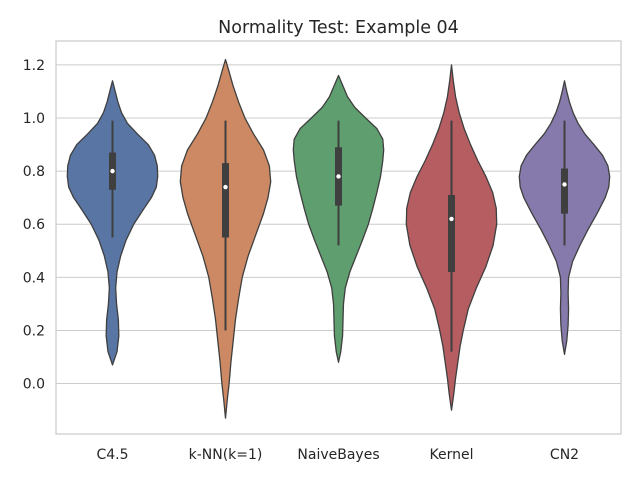 Image resolution: width=640 pixels, height=480 pixels. I want to click on x-tick-label: k-NN(k=1), so click(226, 455).